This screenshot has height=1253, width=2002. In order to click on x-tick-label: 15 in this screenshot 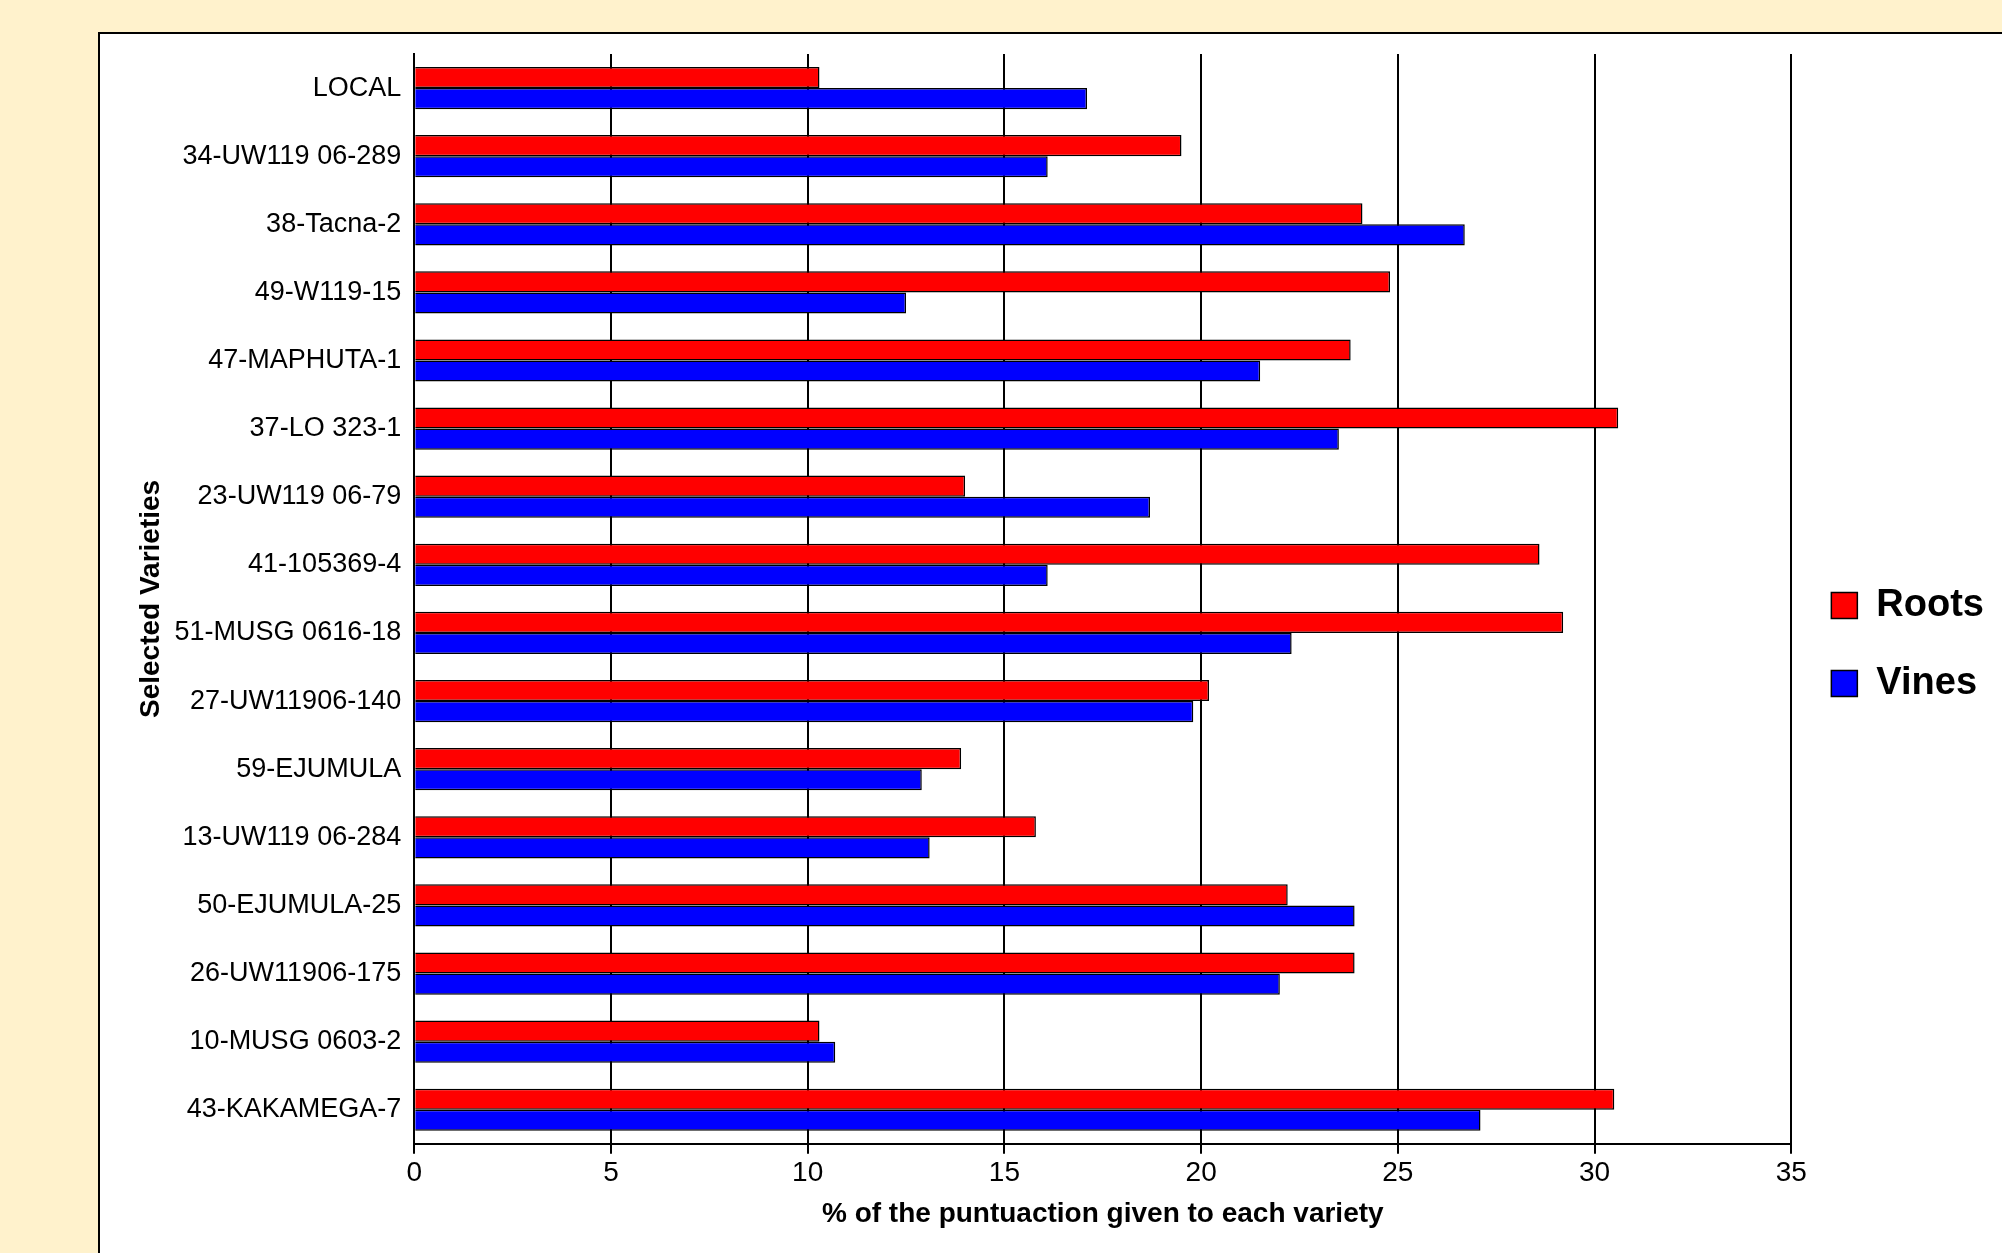, I will do `click(1004, 1172)`.